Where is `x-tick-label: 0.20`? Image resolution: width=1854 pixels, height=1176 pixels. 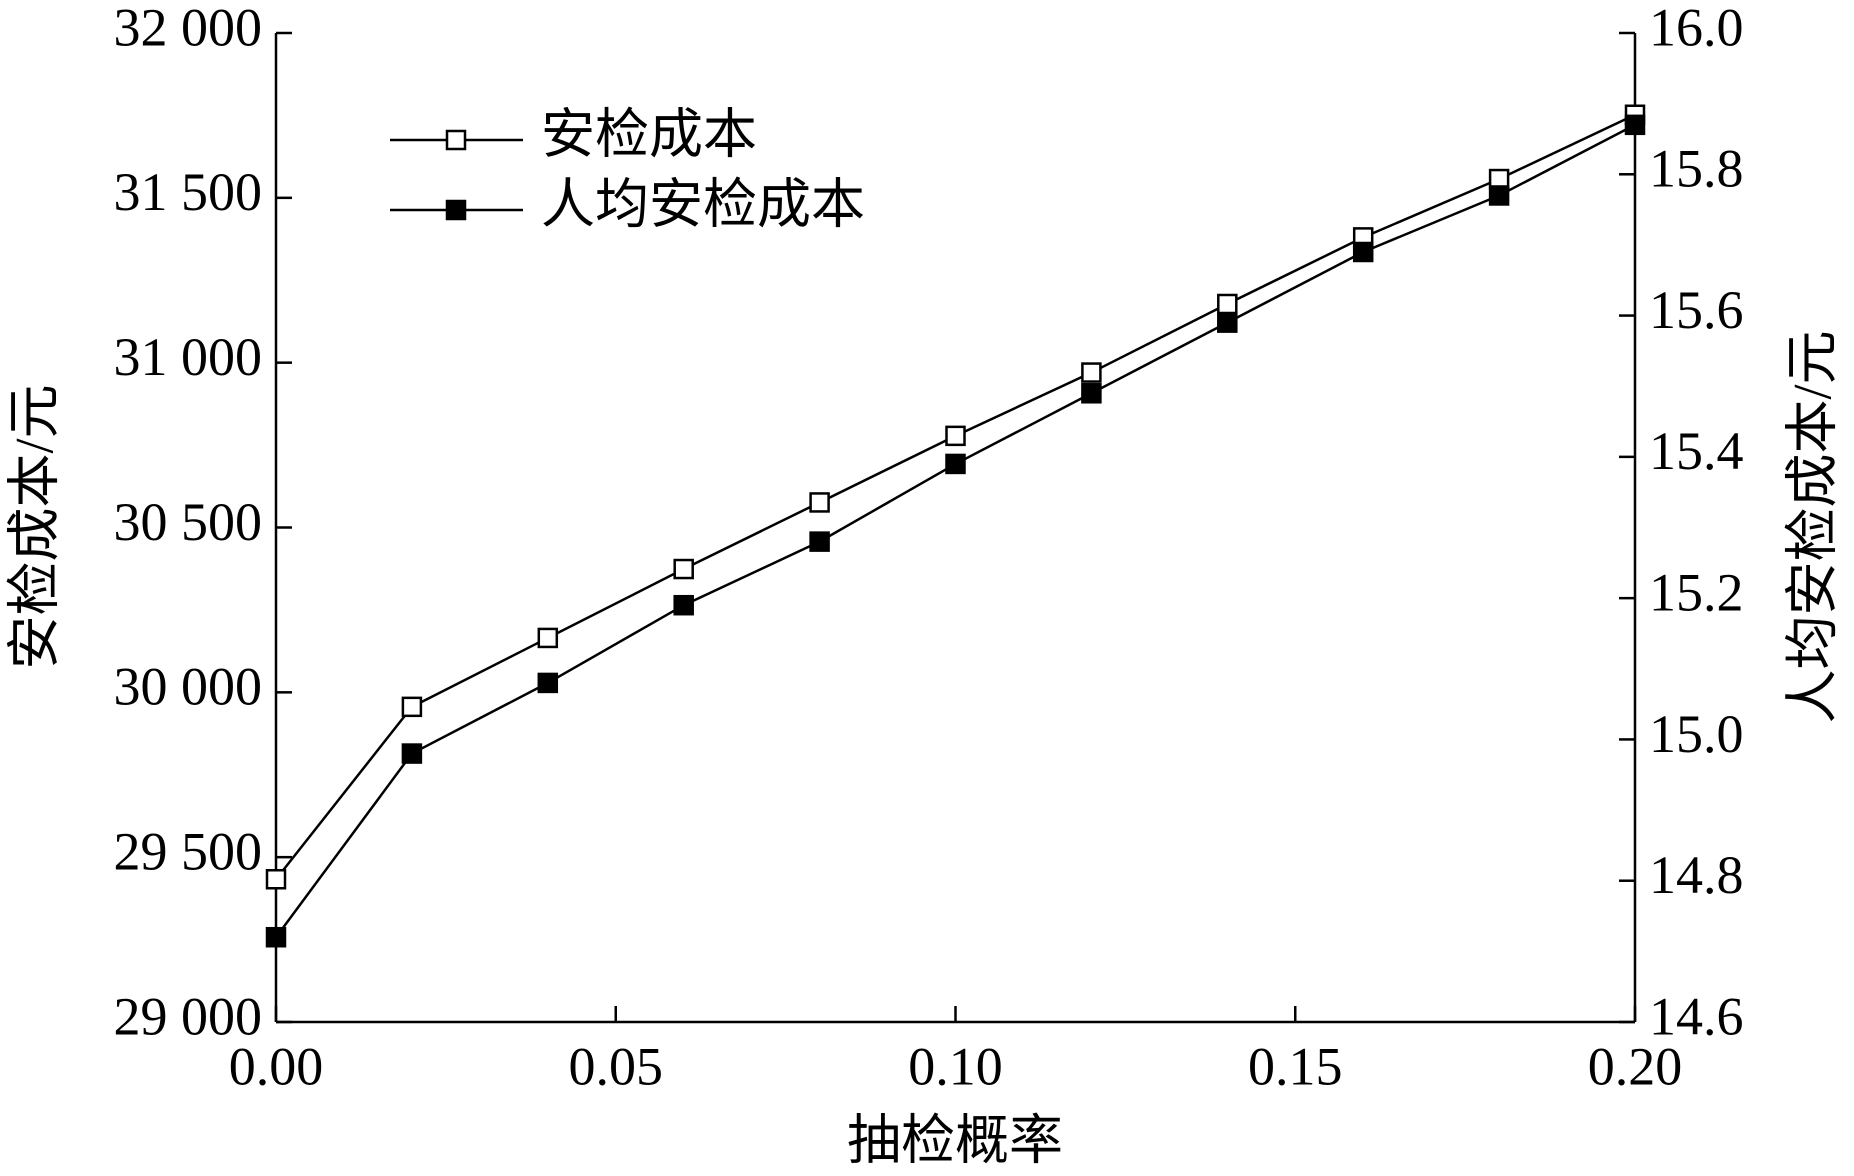
x-tick-label: 0.20 is located at coordinates (1635, 1066).